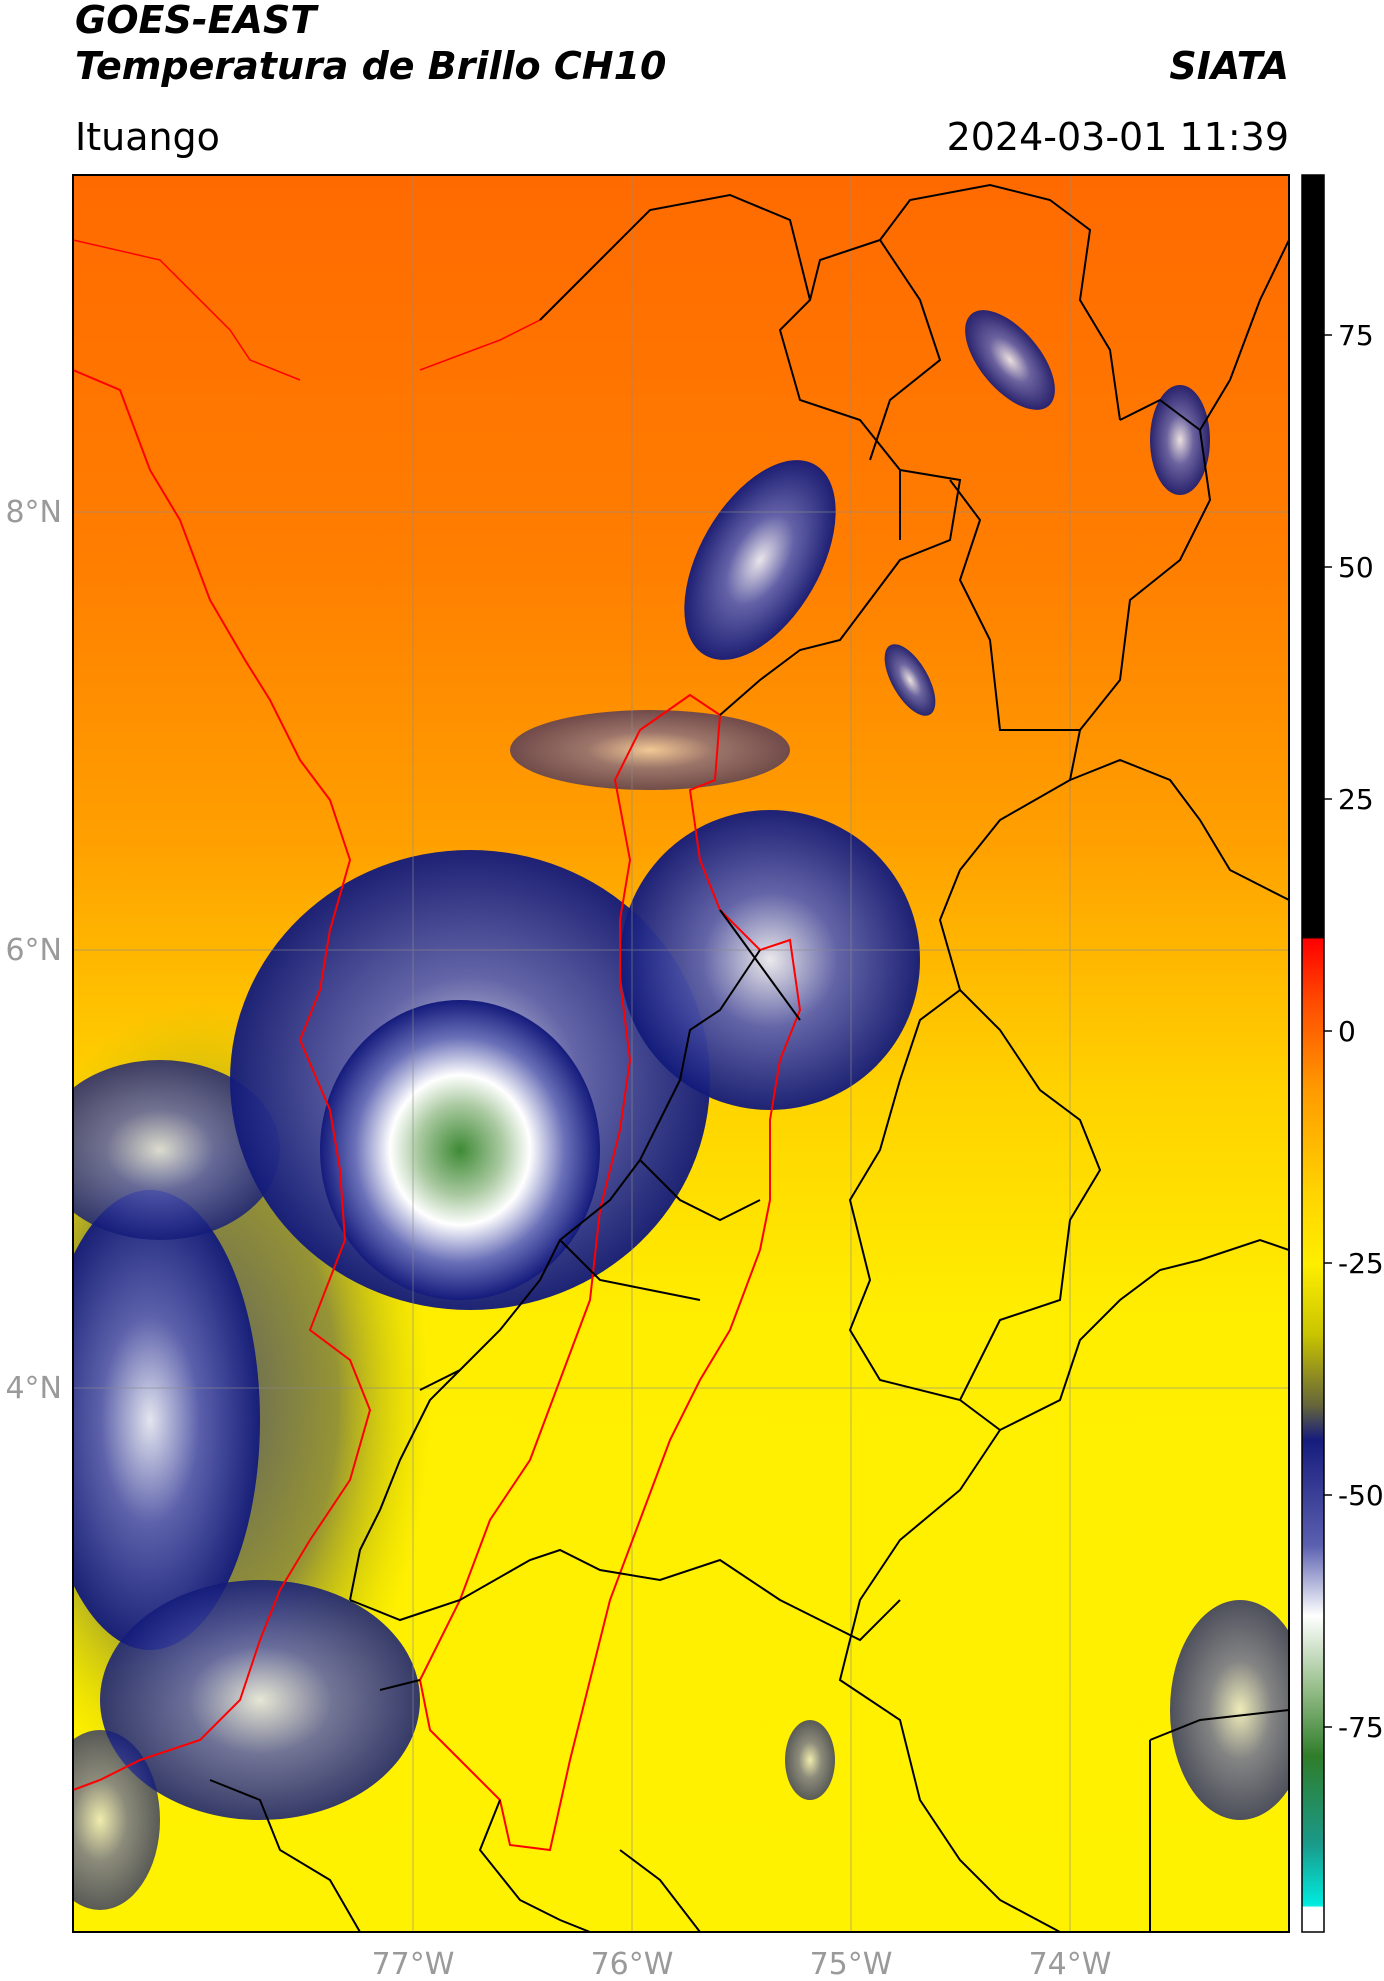 This screenshot has height=1981, width=1384. Describe the element at coordinates (1117, 137) in the screenshot. I see `timestamp-label: 2024-03-01 11:39` at that location.